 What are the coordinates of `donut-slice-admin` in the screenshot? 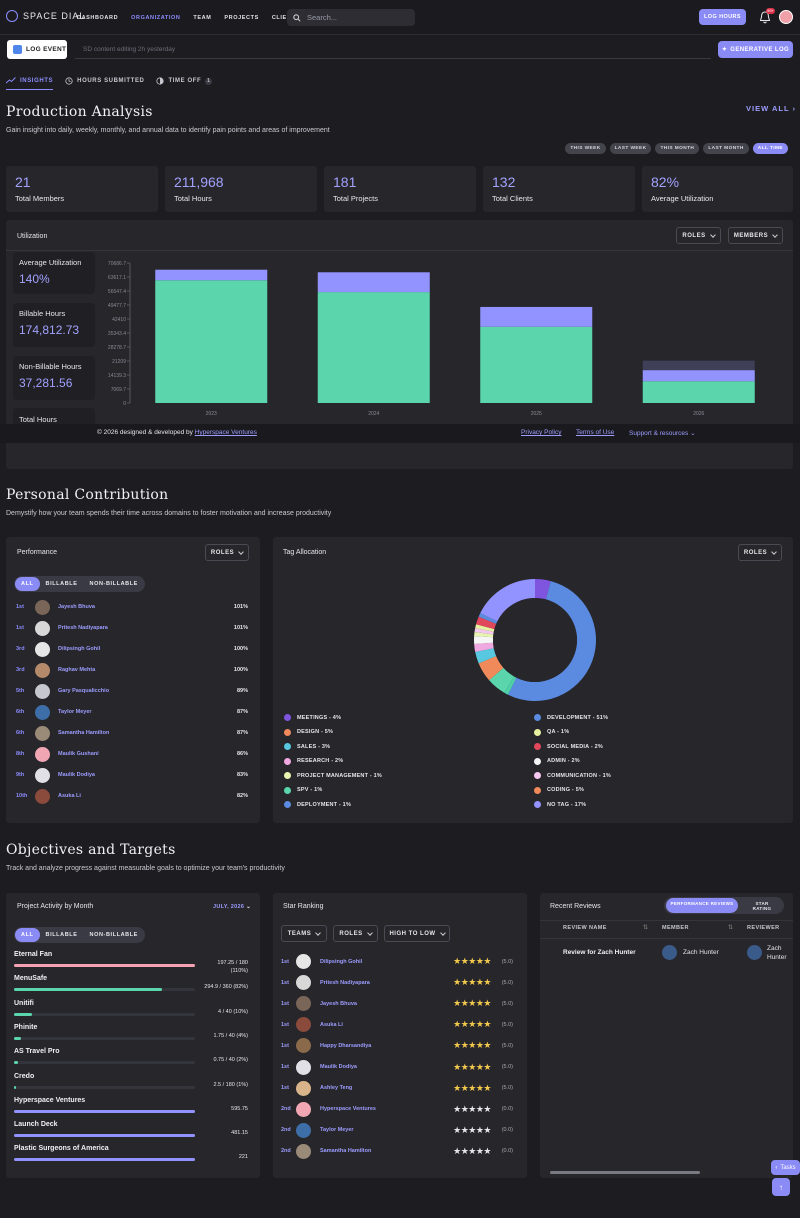 It's located at (484, 640).